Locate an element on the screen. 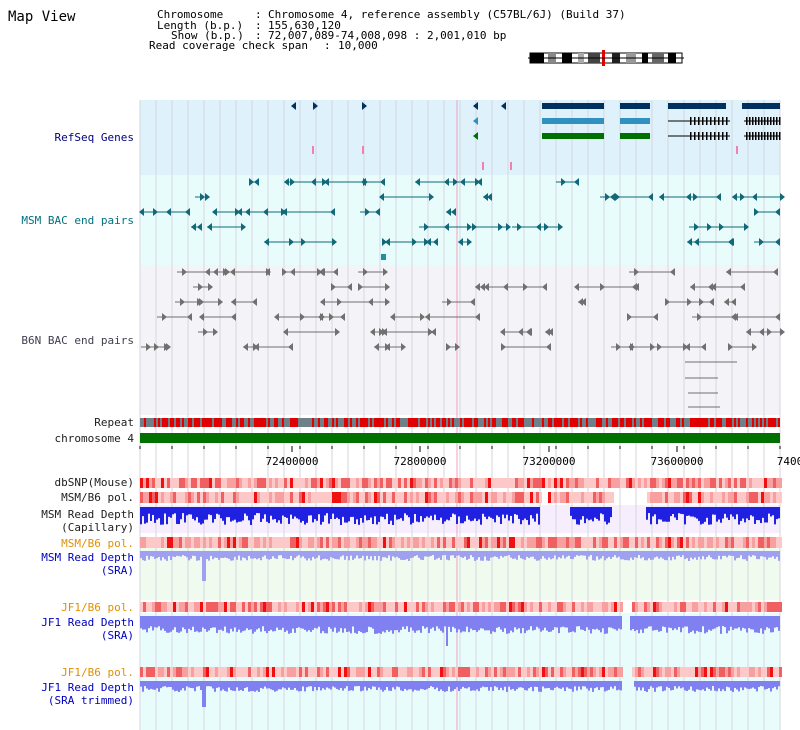 Image resolution: width=800 pixels, height=730 pixels. track-label-msm-b6-pol: MSM/B6 pol. is located at coordinates (97, 497).